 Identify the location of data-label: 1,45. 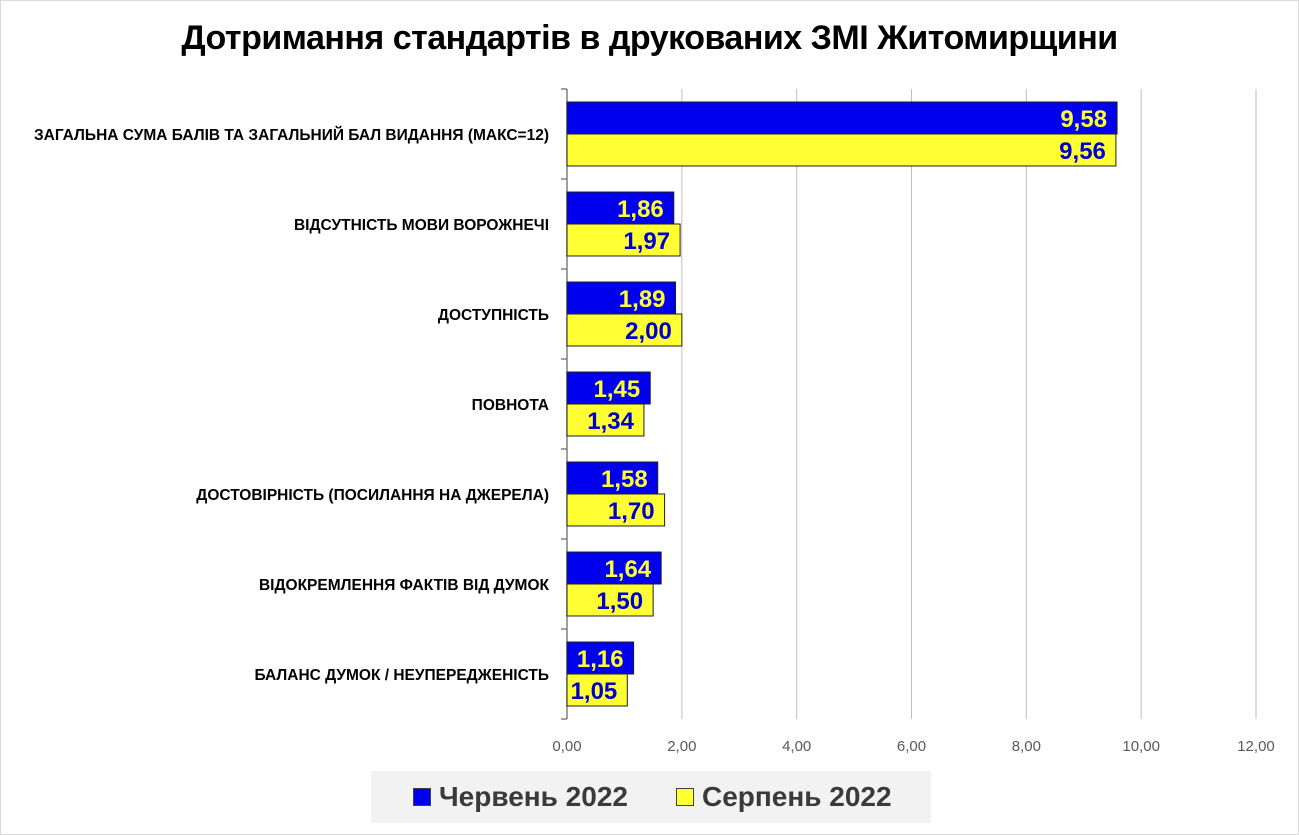
(617, 389).